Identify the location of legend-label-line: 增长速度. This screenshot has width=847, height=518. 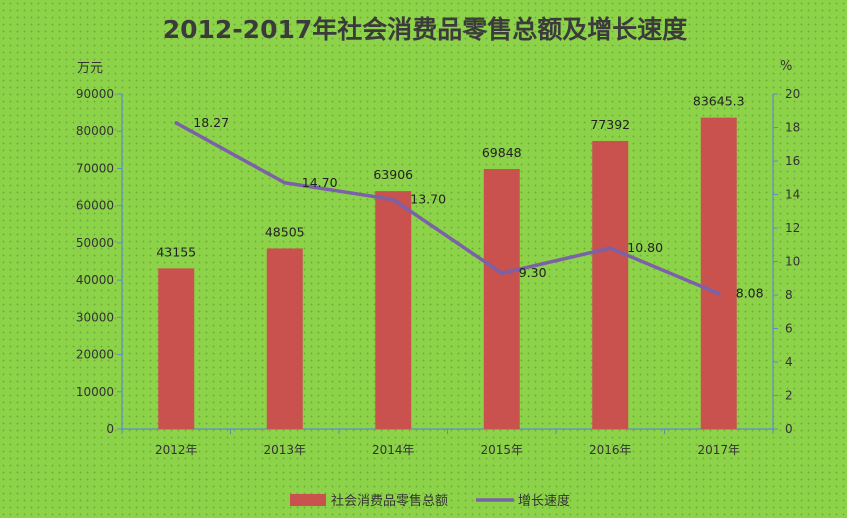
(544, 501).